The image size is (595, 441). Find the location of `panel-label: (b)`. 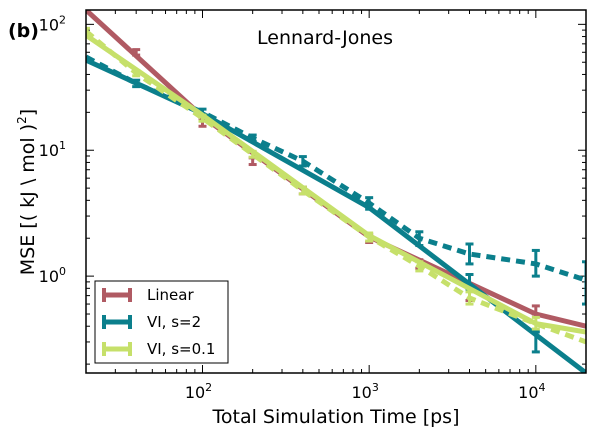

panel-label: (b) is located at coordinates (23, 31).